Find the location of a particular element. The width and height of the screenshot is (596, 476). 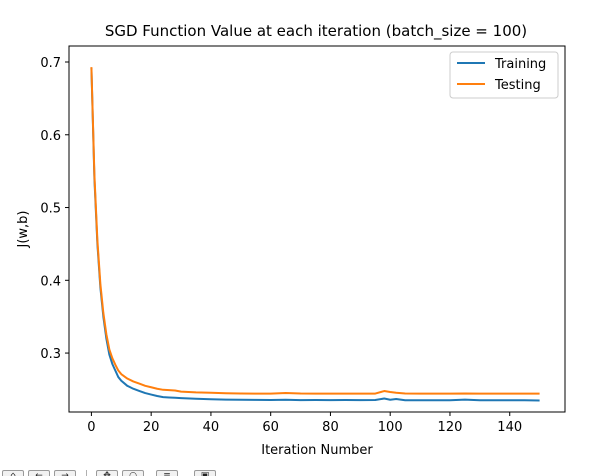

figure-toolbar: ⌂ ← → ✥ ○ ≡ ▣ is located at coordinates (298, 471).